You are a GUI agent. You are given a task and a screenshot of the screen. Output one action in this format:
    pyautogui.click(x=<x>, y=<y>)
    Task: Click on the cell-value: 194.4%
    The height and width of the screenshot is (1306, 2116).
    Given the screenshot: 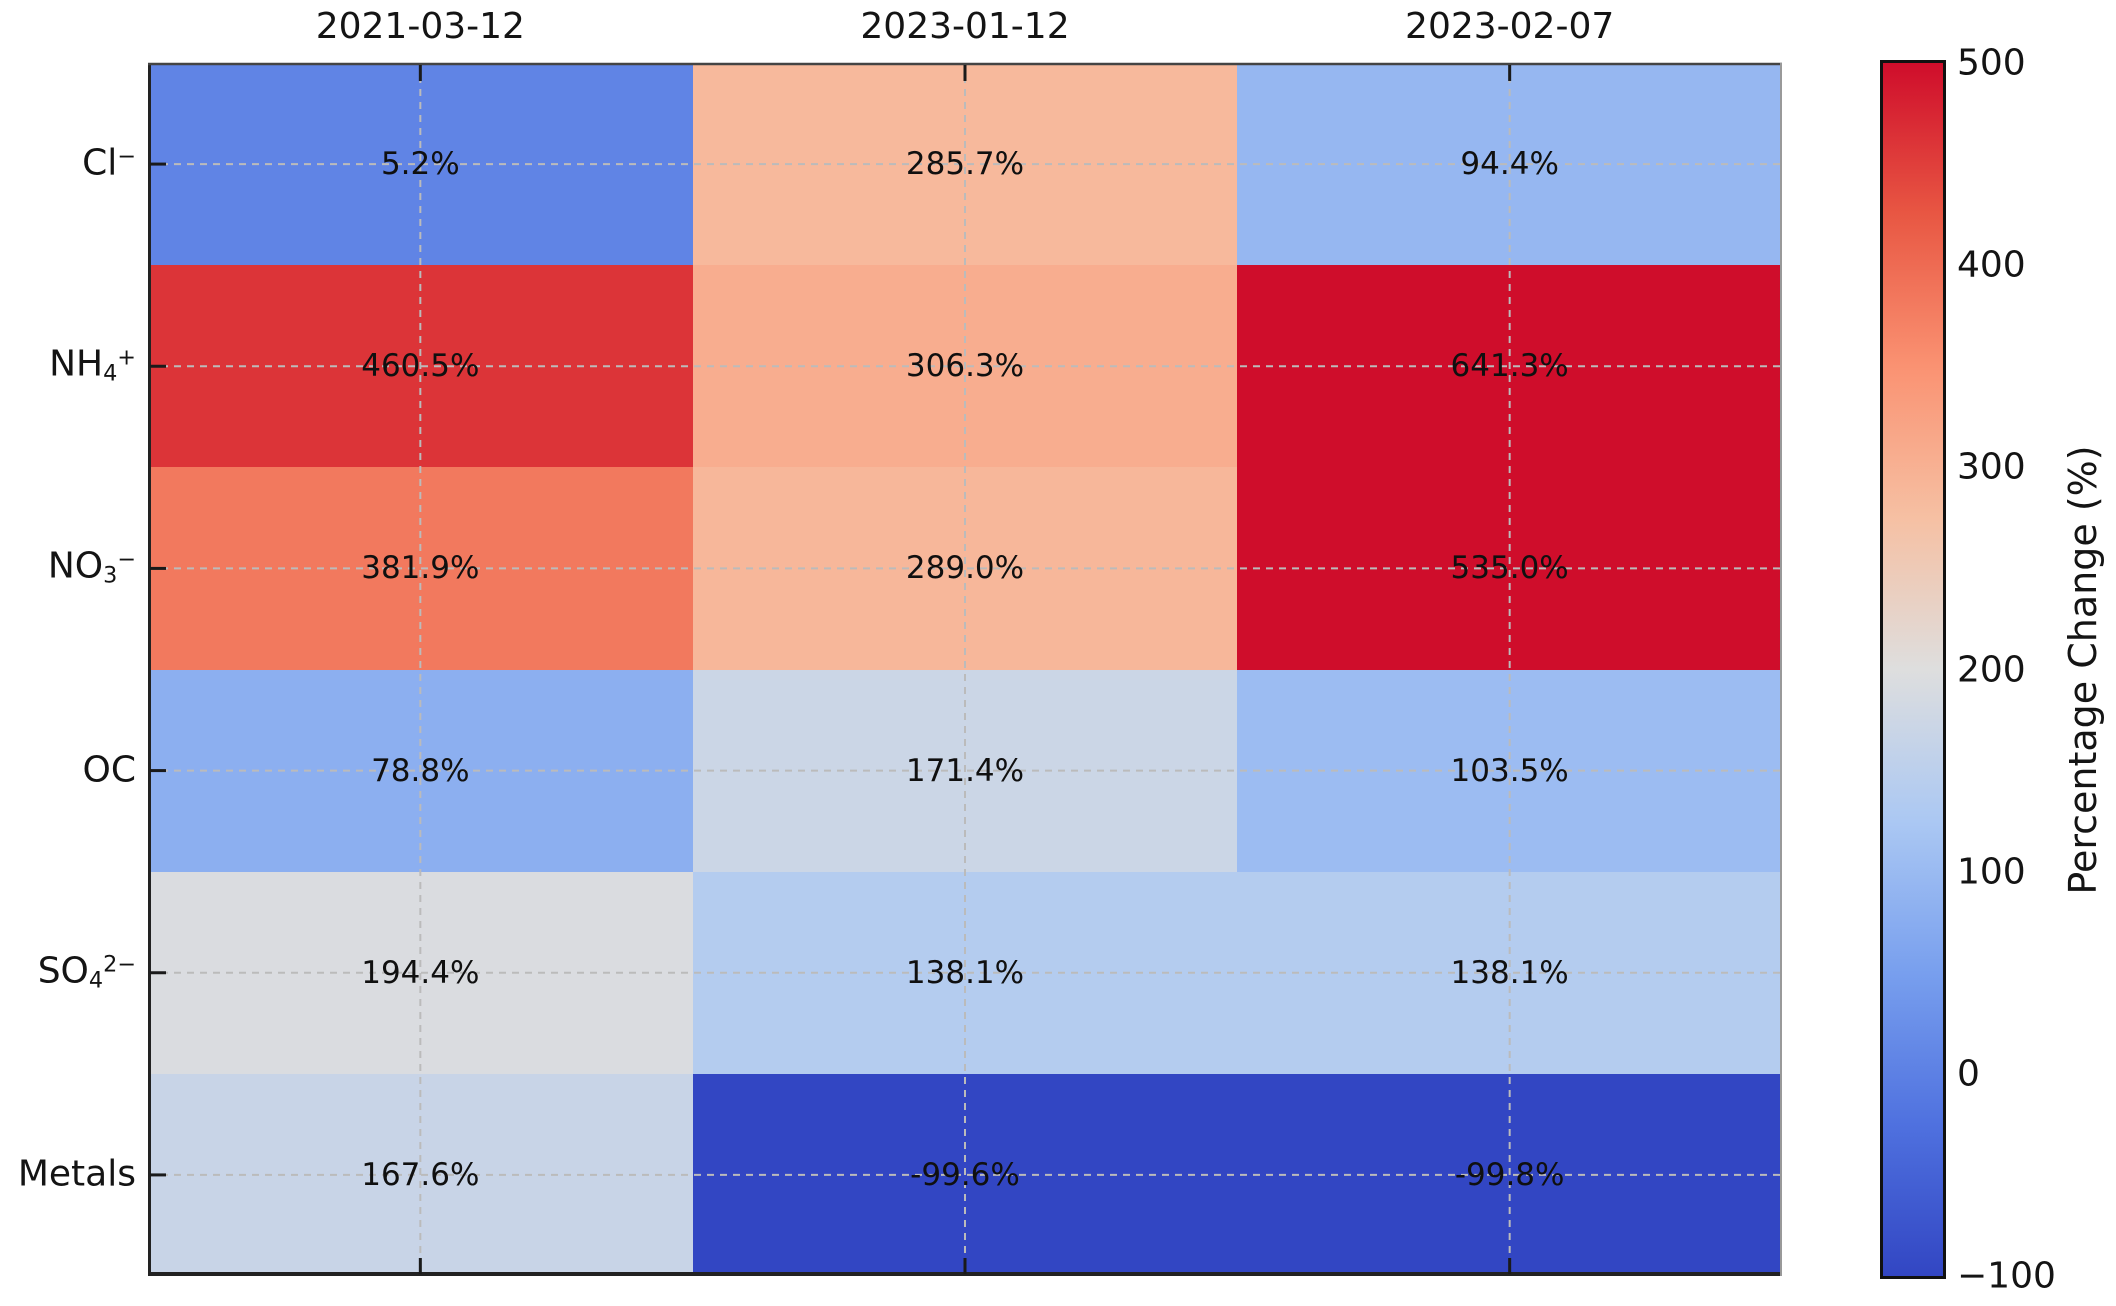 What is the action you would take?
    pyautogui.click(x=420, y=972)
    